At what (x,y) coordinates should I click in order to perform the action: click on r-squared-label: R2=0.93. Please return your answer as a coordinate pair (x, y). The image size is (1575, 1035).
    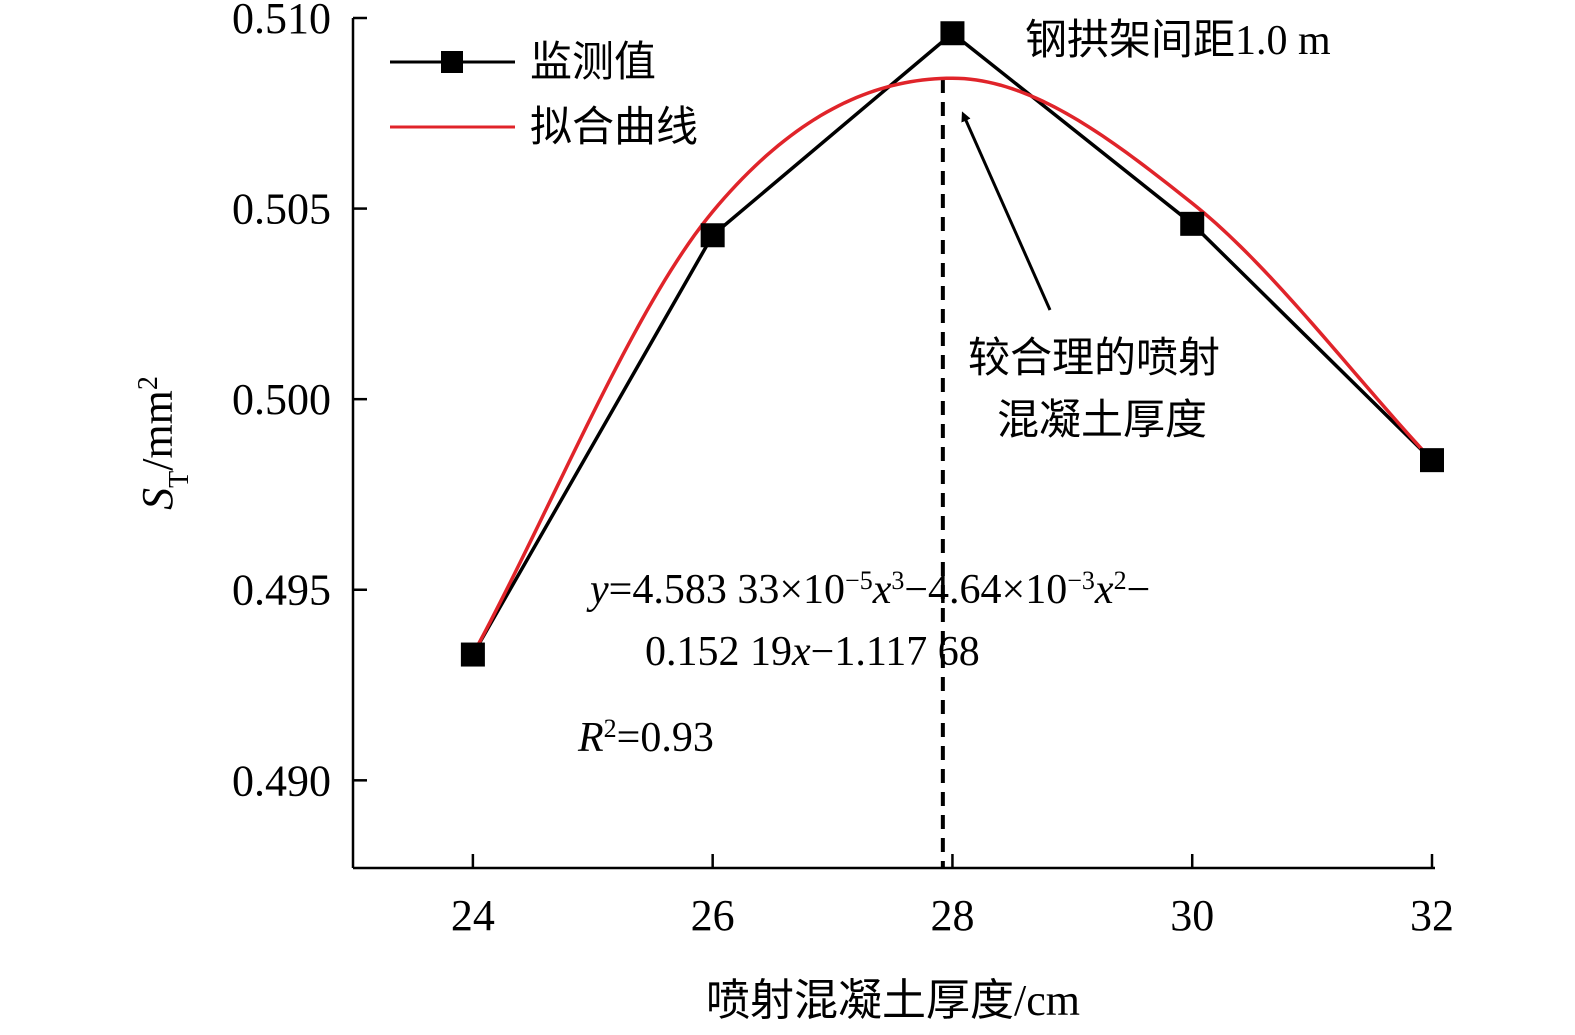
    Looking at the image, I should click on (645, 738).